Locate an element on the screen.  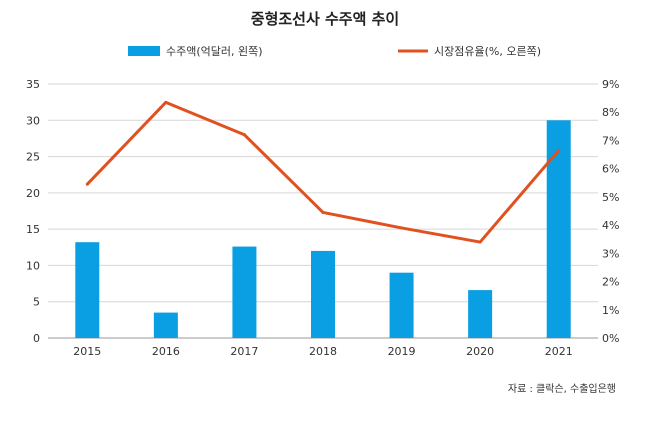
y-left-tick-label: 20 is located at coordinates (33, 193).